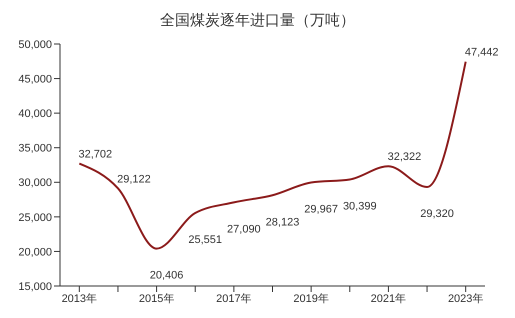  I want to click on y-tick-label: 25,000, so click(35, 218).